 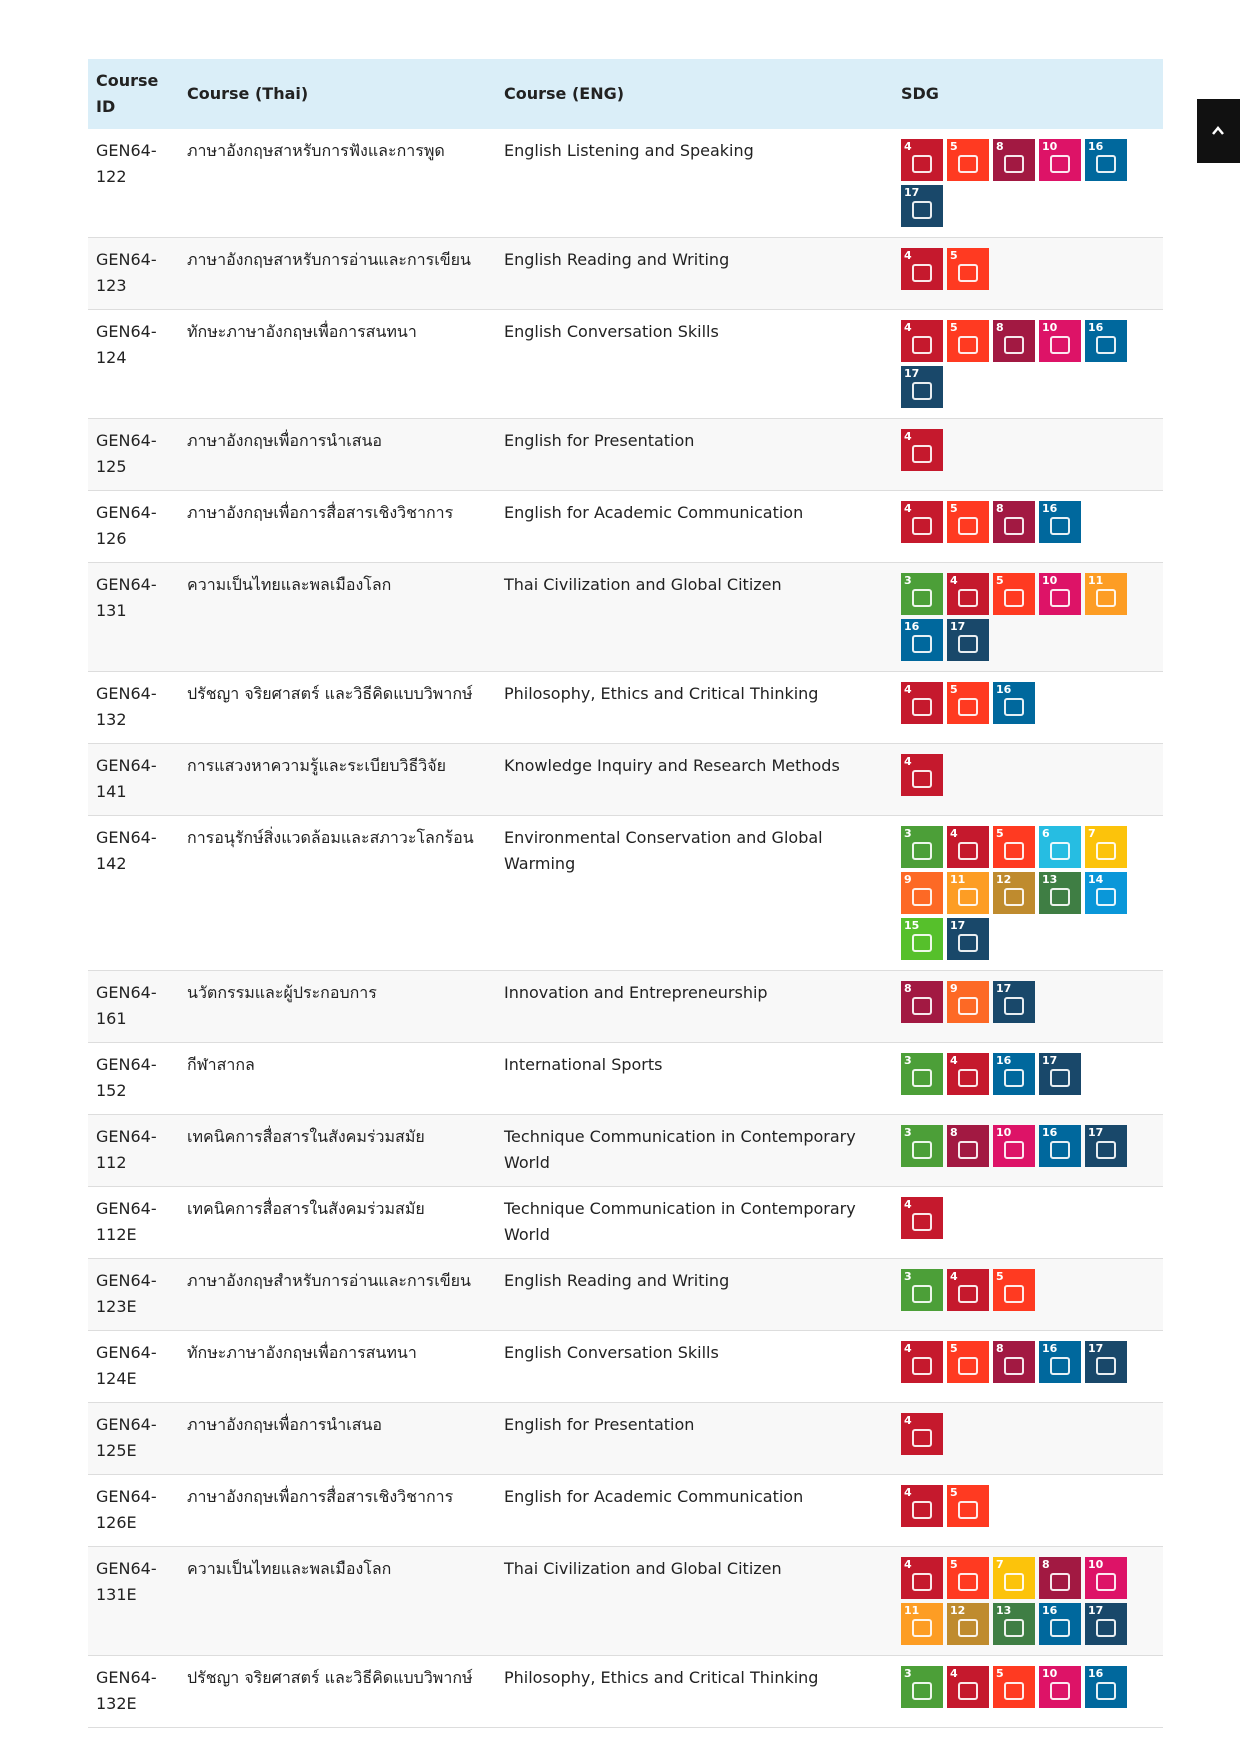 What do you see at coordinates (337, 617) in the screenshot?
I see `course-thai: ความเป็นไทยและพลเมืองโลก` at bounding box center [337, 617].